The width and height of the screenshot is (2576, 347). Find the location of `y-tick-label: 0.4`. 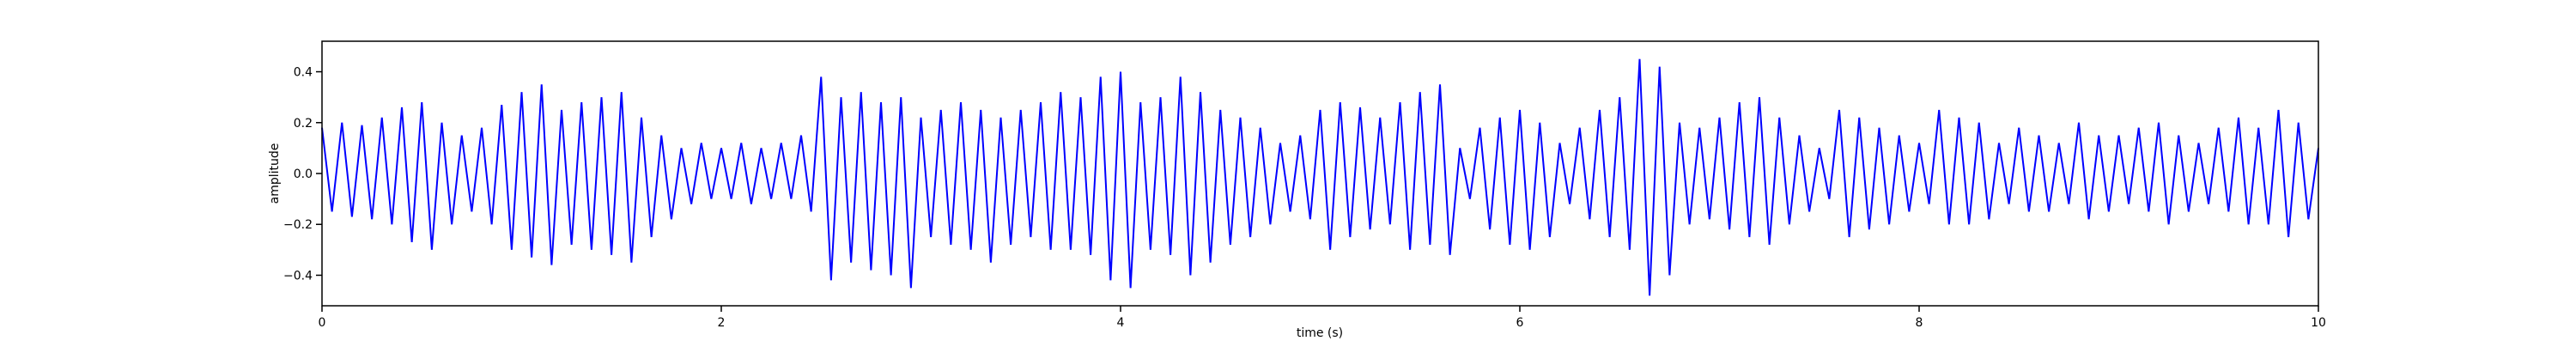

y-tick-label: 0.4 is located at coordinates (303, 73).